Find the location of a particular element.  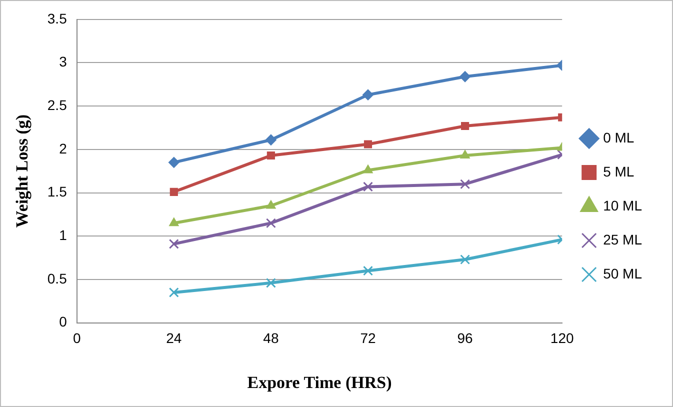

legend-label: 10 ML is located at coordinates (622, 205).